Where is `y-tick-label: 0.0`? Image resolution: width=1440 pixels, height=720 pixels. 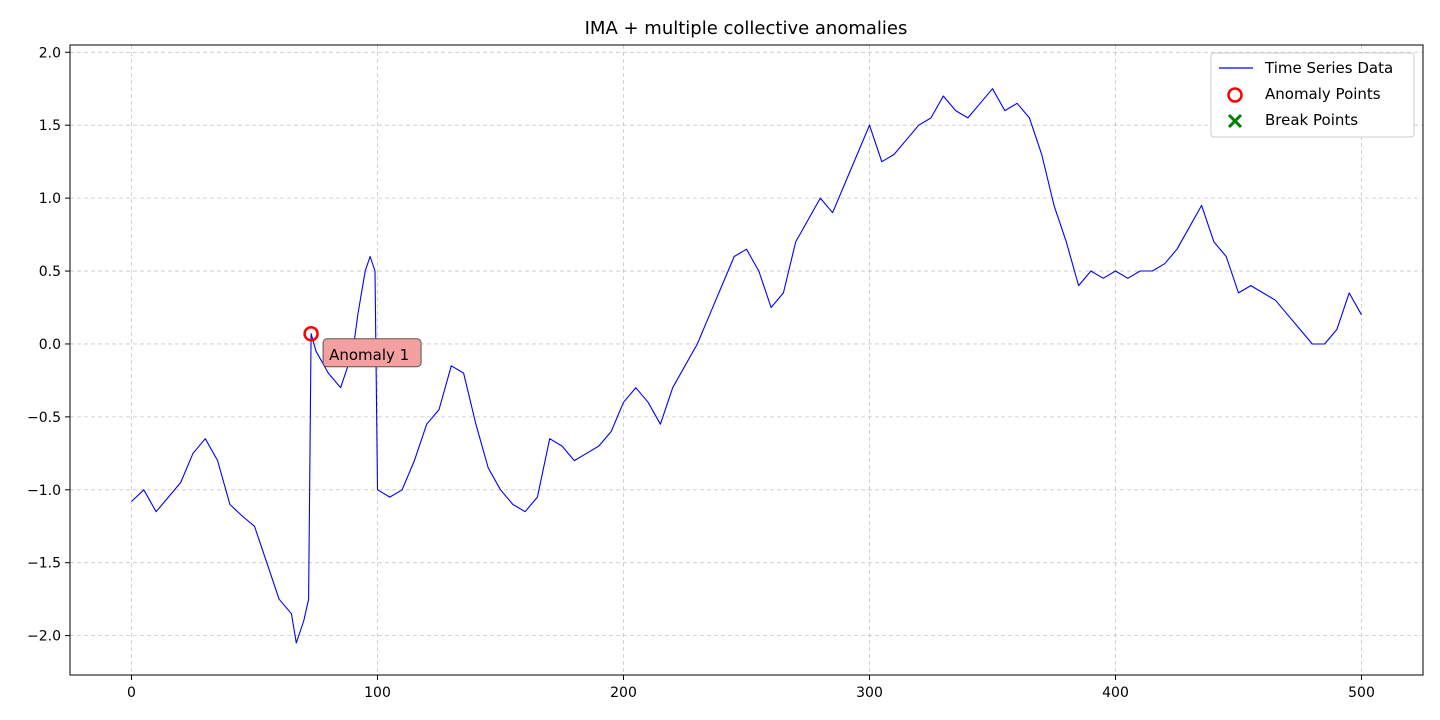 y-tick-label: 0.0 is located at coordinates (50, 345).